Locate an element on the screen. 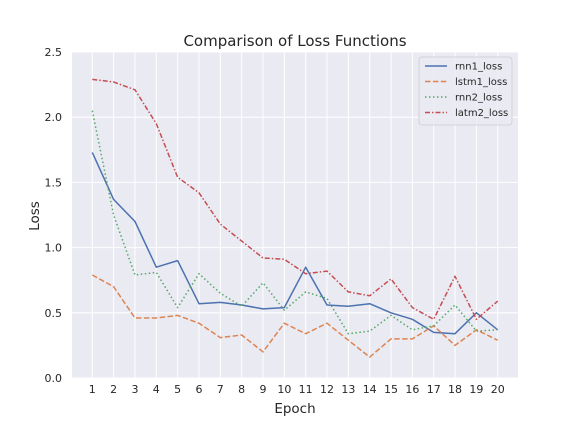 Image resolution: width=576 pixels, height=432 pixels. x-tick-label: 11 is located at coordinates (306, 389).